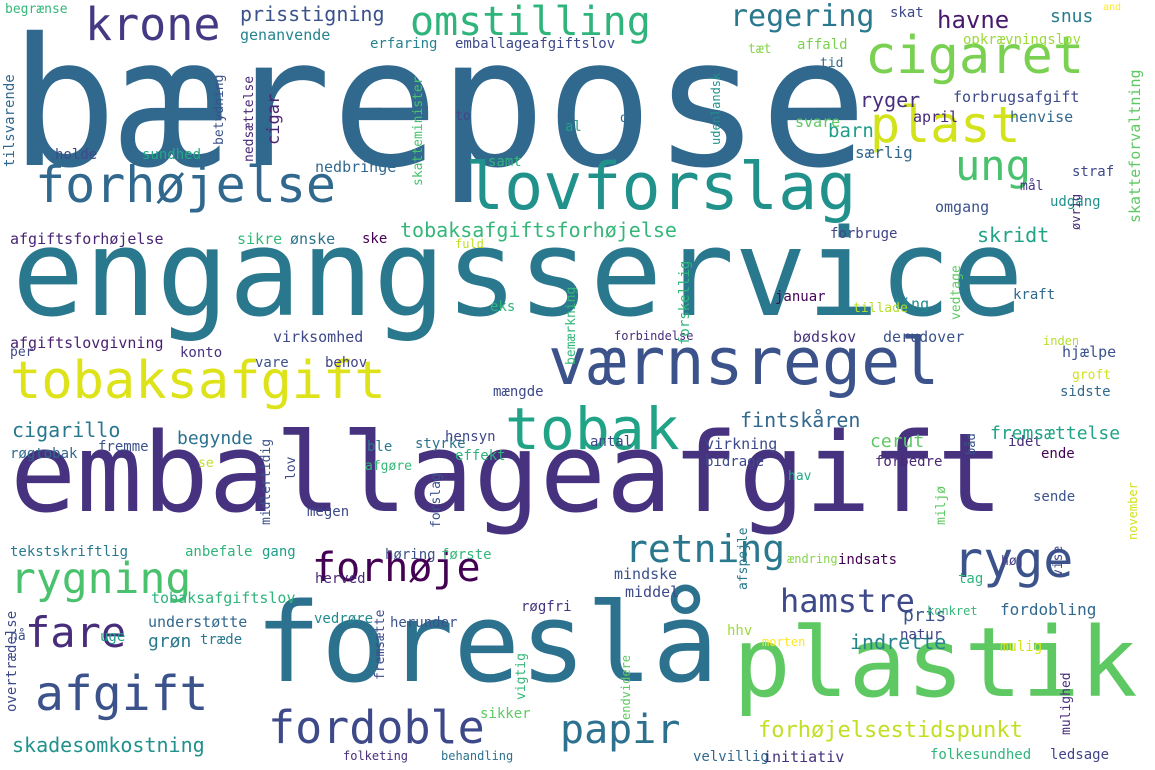 The image size is (1155, 770). What do you see at coordinates (87, 343) in the screenshot?
I see `word-afgiftslovgivning: afgiftslovgivning` at bounding box center [87, 343].